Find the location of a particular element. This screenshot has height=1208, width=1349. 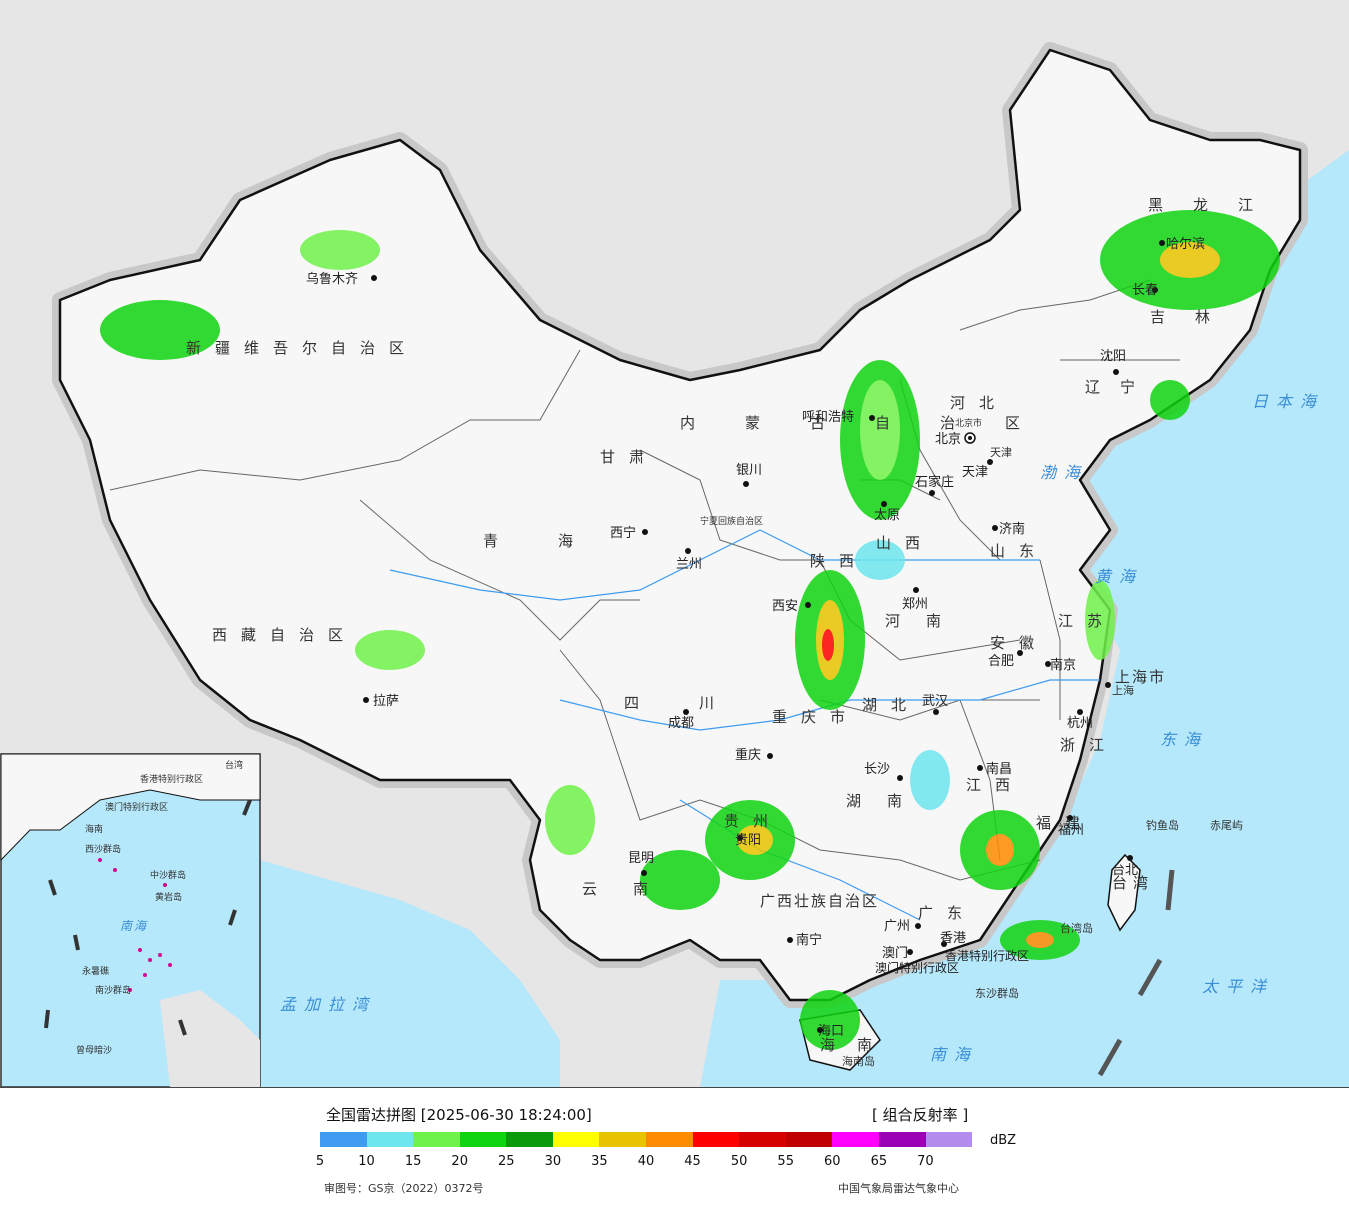

province-label: 浙江 is located at coordinates (1089, 745).